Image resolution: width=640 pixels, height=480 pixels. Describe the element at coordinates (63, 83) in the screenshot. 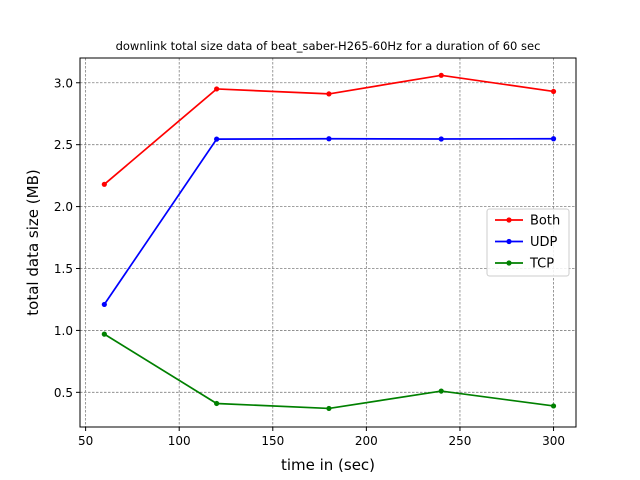

I see `y-tick-label: 3.0` at that location.